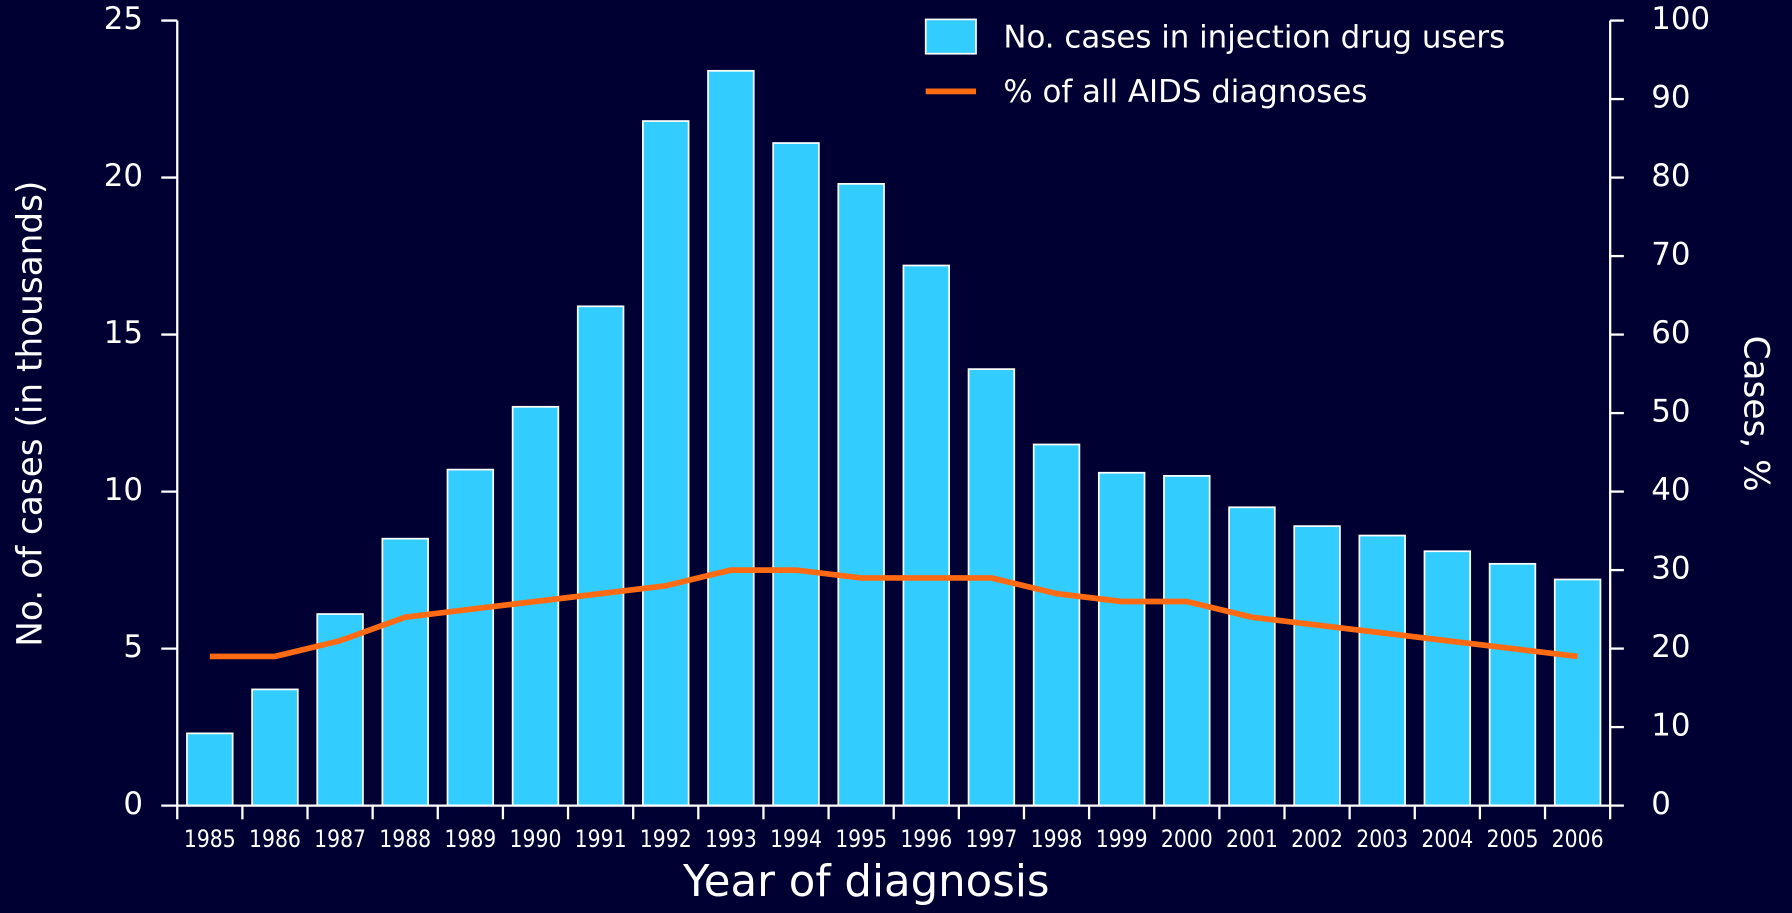  I want to click on y2-axis-label: Cases, %, so click(1756, 414).